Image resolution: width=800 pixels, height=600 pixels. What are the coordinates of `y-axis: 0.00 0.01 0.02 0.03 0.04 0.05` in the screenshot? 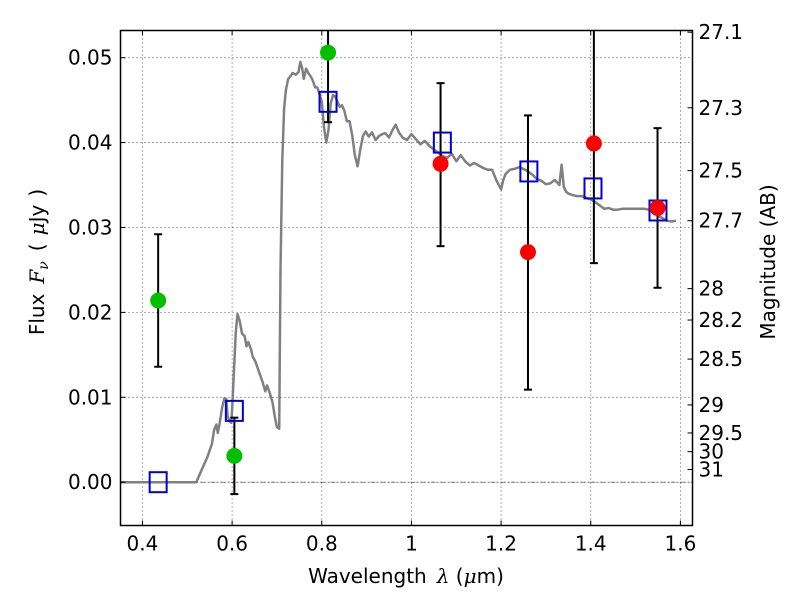 It's located at (97, 270).